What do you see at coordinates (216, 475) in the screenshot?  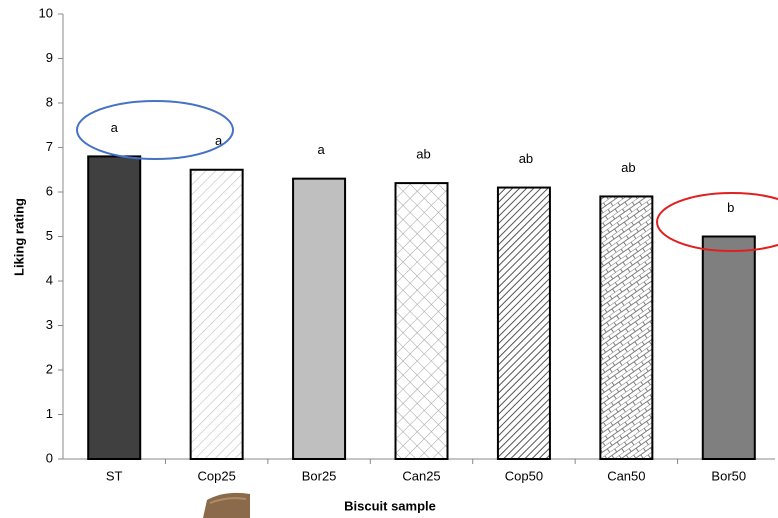 I see `x-tick-label: Cop25` at bounding box center [216, 475].